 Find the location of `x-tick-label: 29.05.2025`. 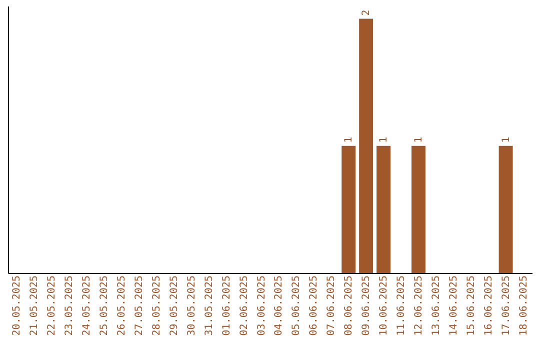

x-tick-label: 29.05.2025 is located at coordinates (174, 306).